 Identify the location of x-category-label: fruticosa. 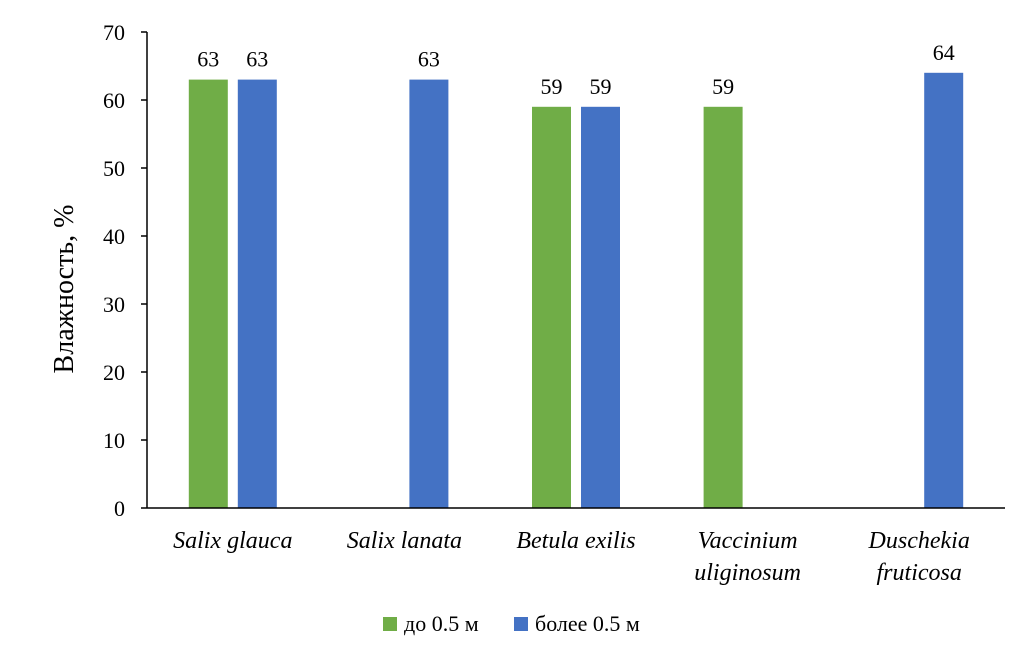
(919, 573).